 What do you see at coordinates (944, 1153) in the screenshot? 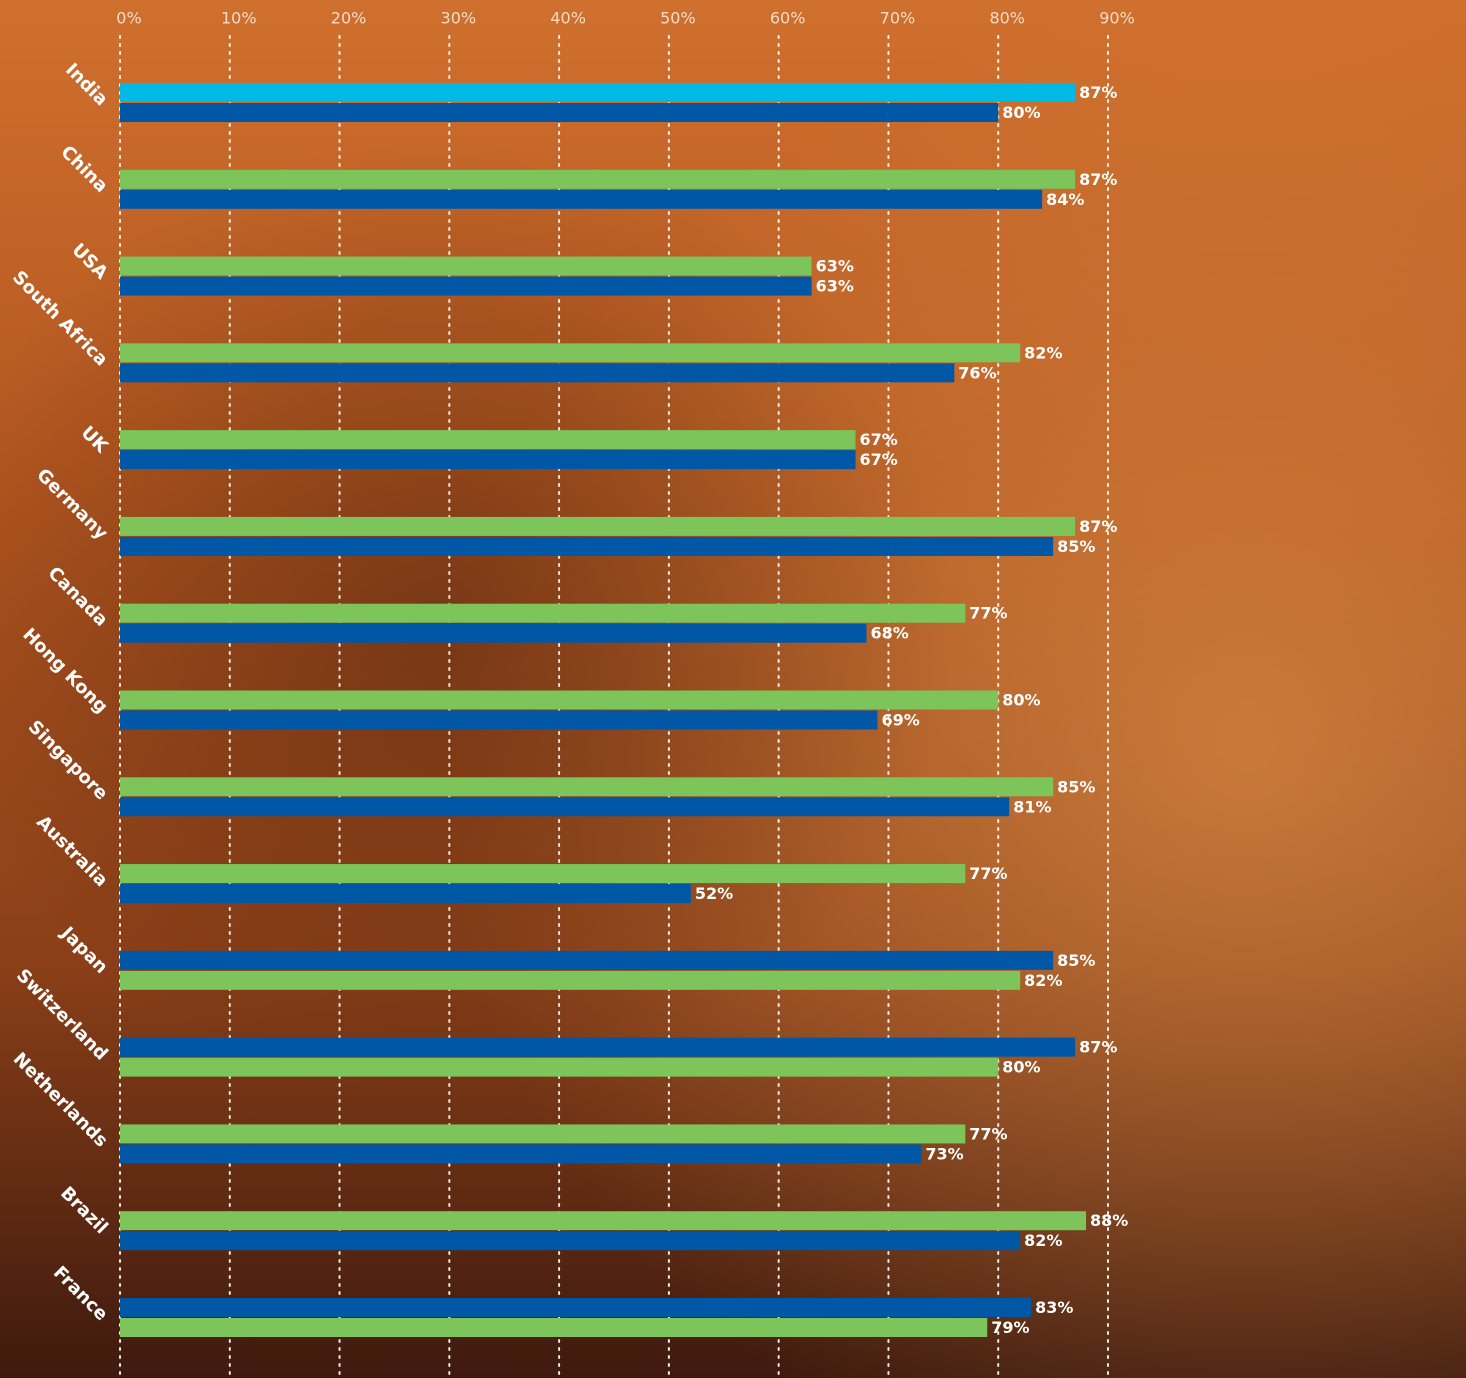
I see `value-label: 73%` at bounding box center [944, 1153].